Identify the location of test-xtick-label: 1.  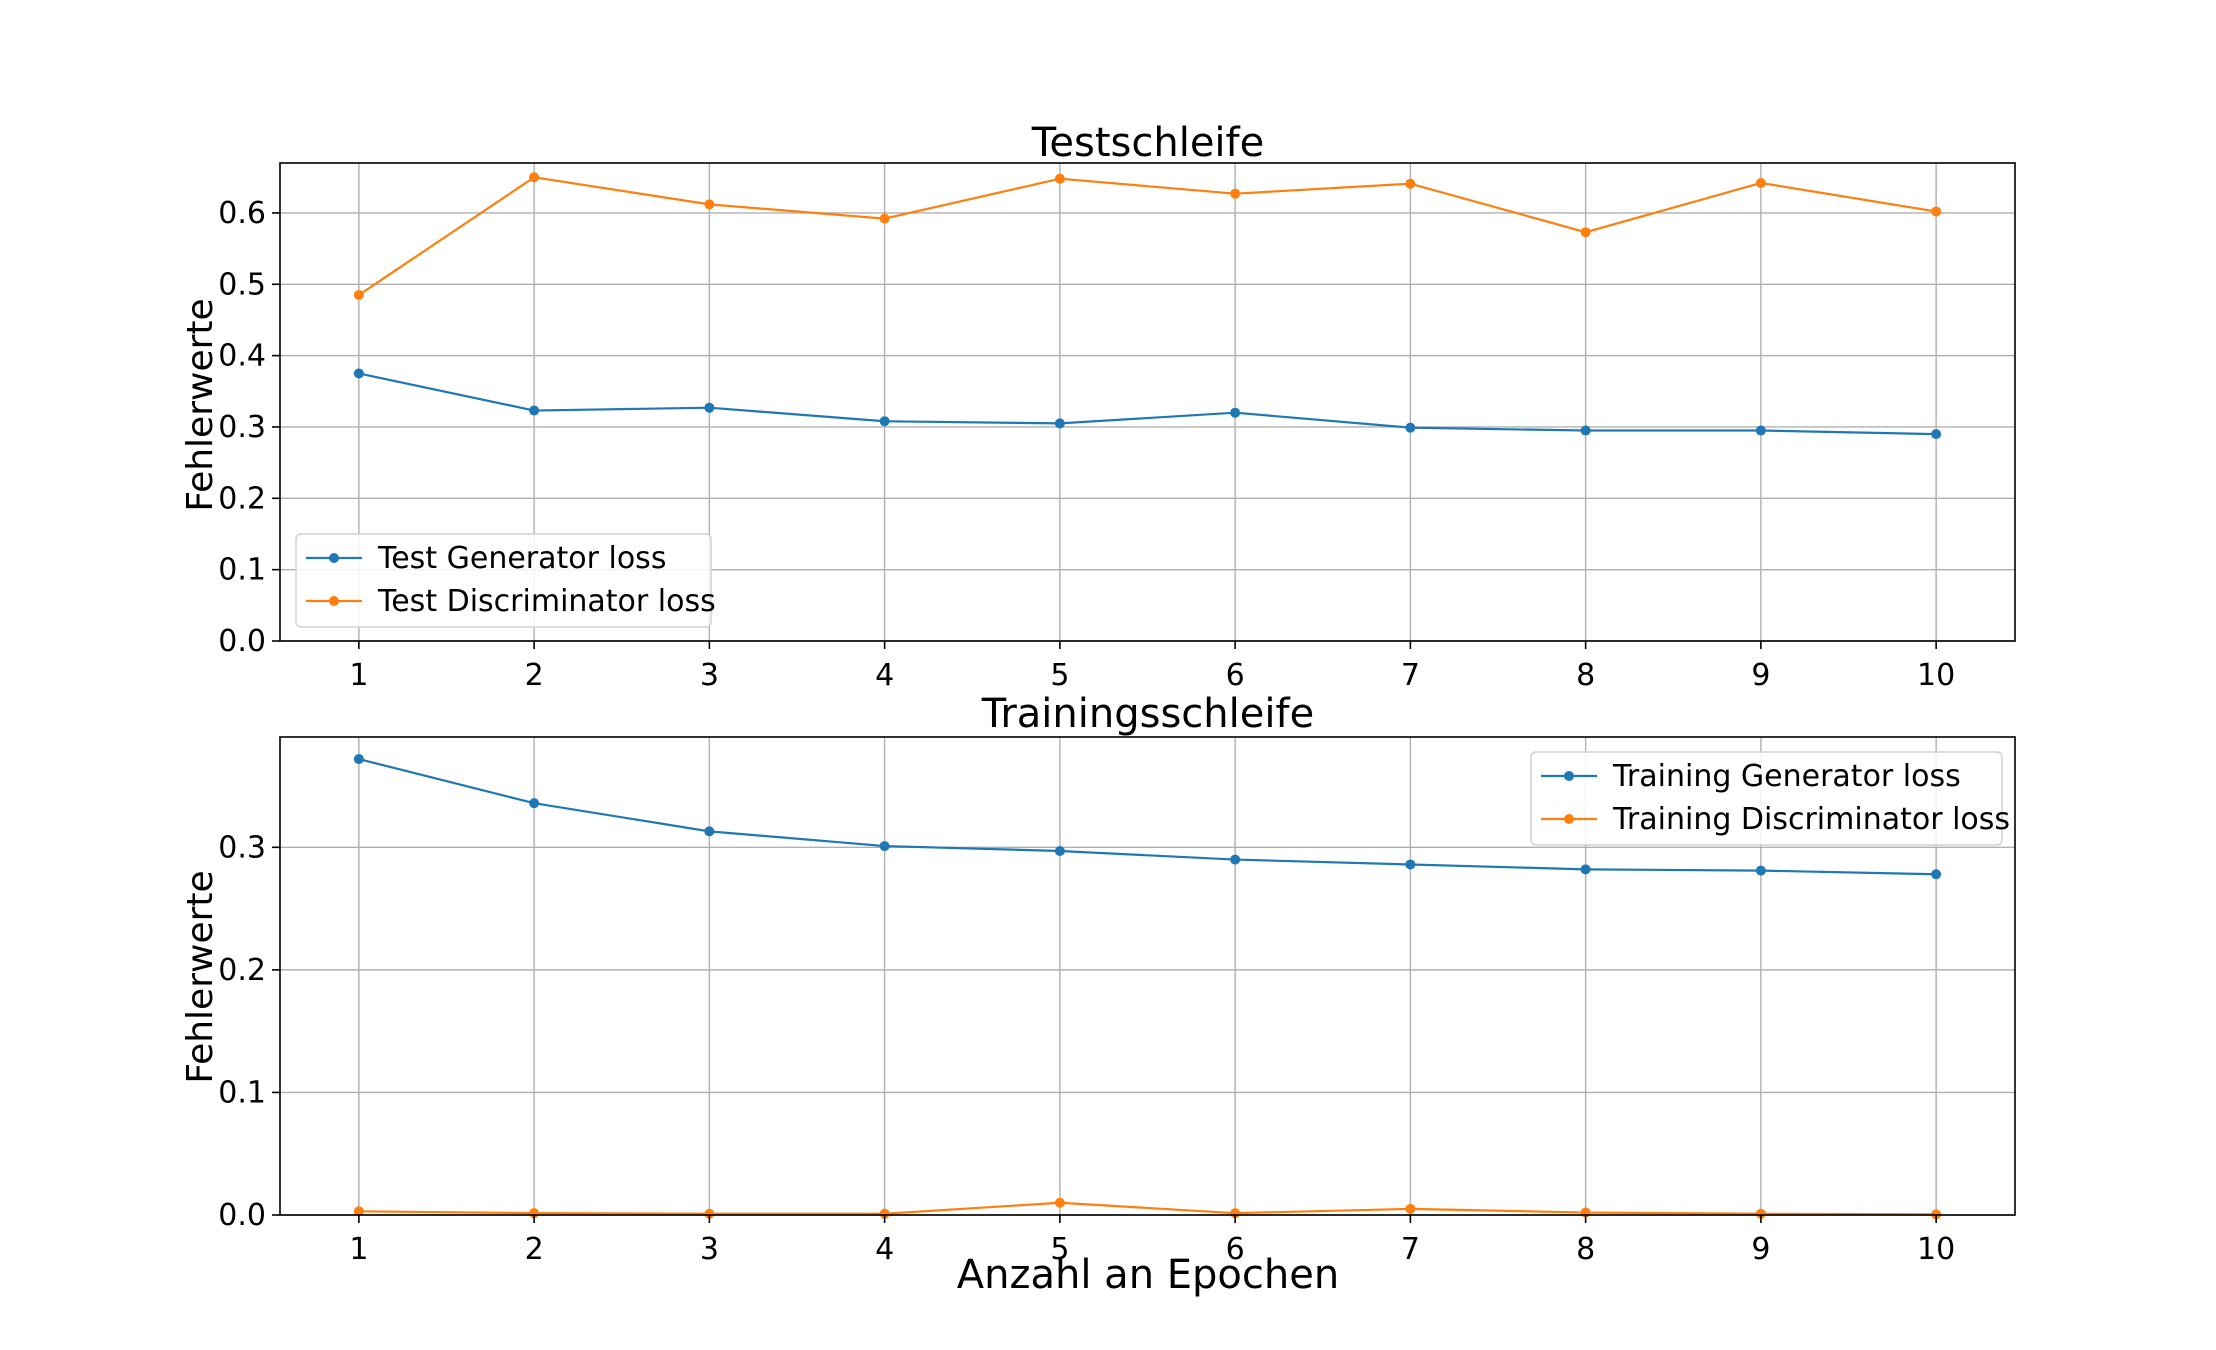
(358, 675).